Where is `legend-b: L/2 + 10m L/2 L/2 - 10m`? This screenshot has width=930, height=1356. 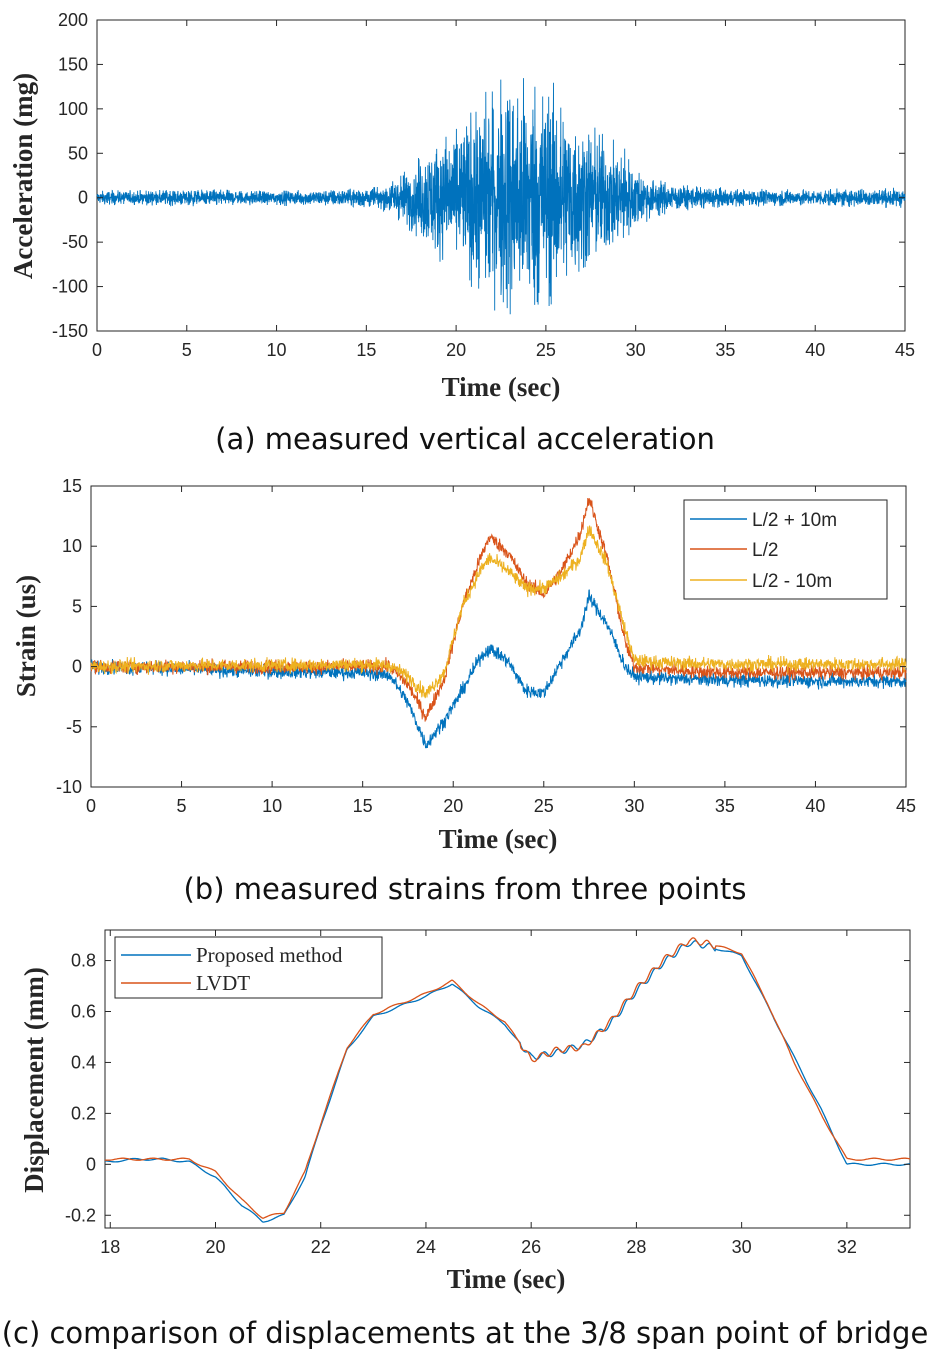
legend-b: L/2 + 10m L/2 L/2 - 10m is located at coordinates (785, 549).